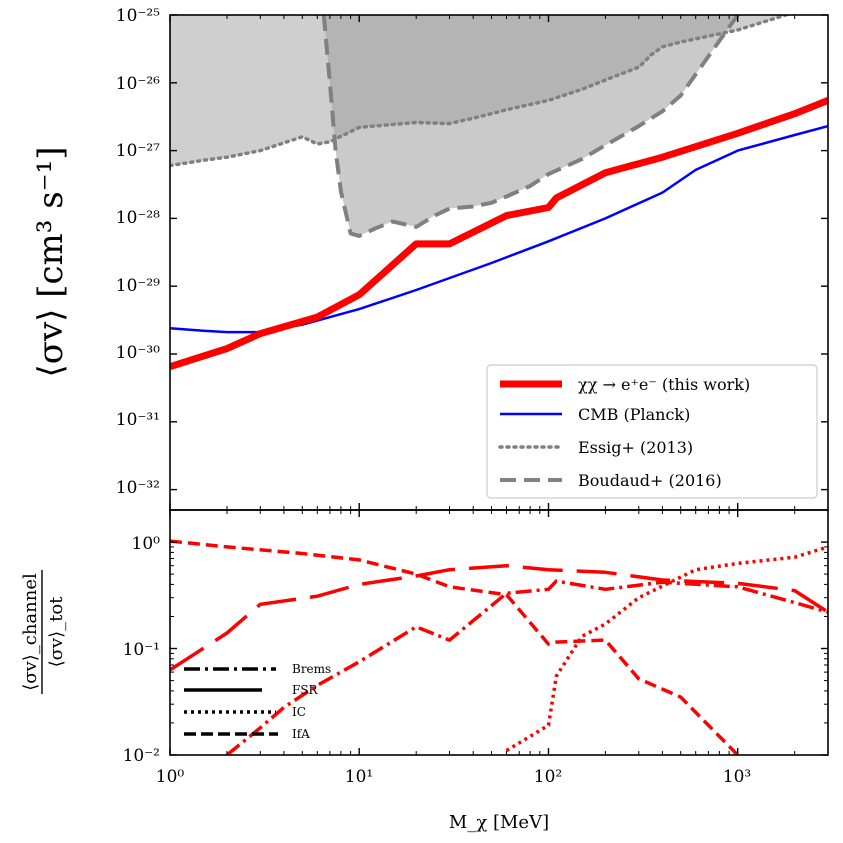  I want to click on channel-label: Brems, so click(311, 669).